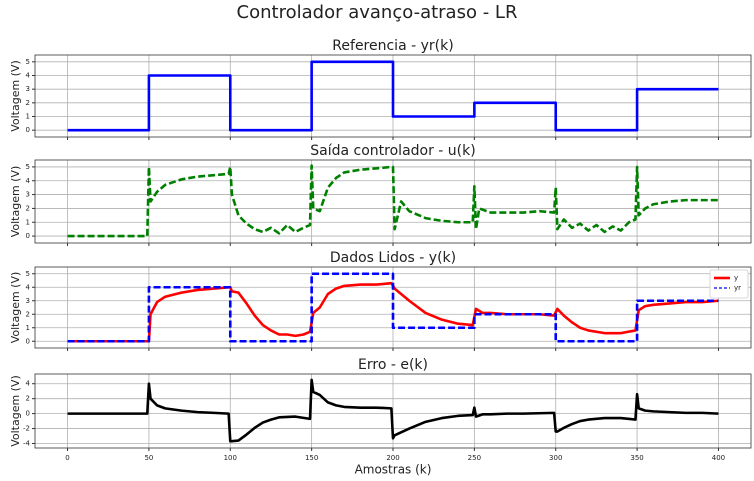  What do you see at coordinates (26, 429) in the screenshot?
I see `y-tick-label: -2` at bounding box center [26, 429].